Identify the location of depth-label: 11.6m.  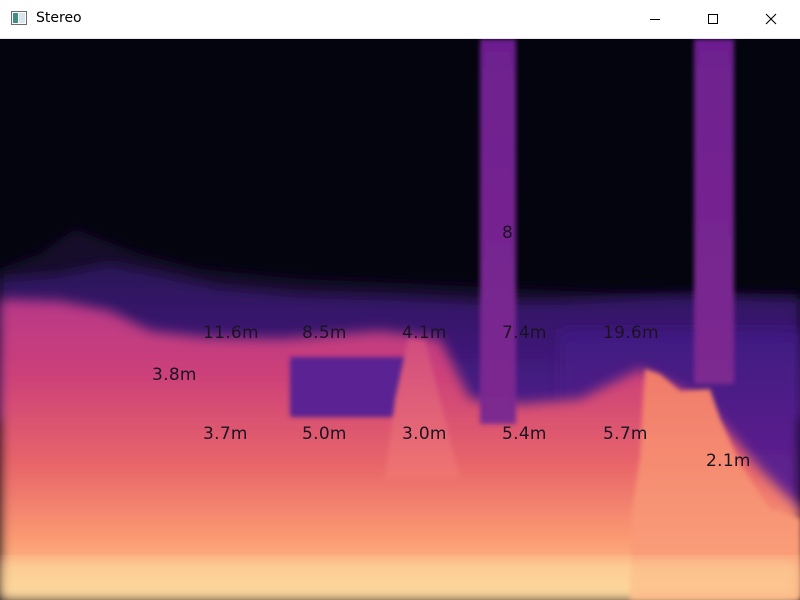
(231, 333).